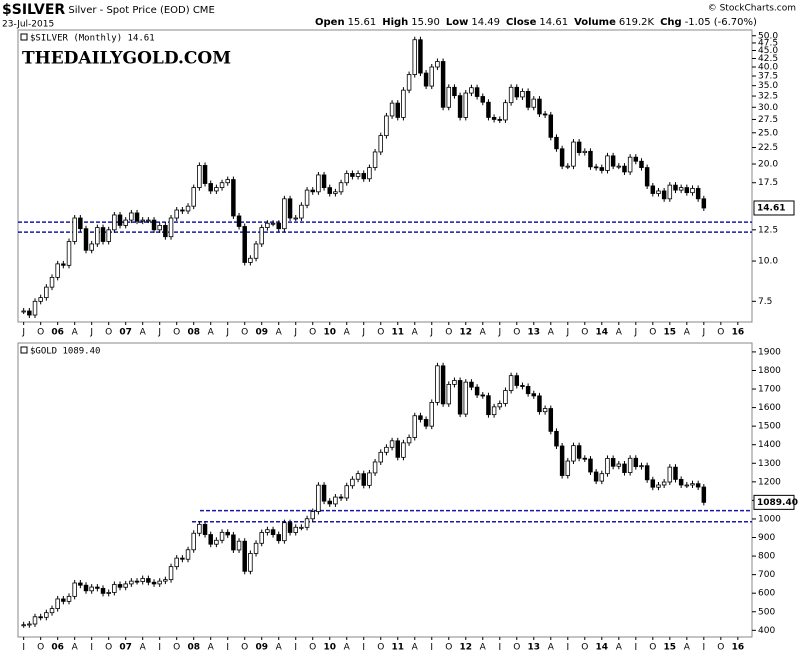 The image size is (800, 650). Describe the element at coordinates (204, 10) in the screenshot. I see `exchange: CME` at that location.